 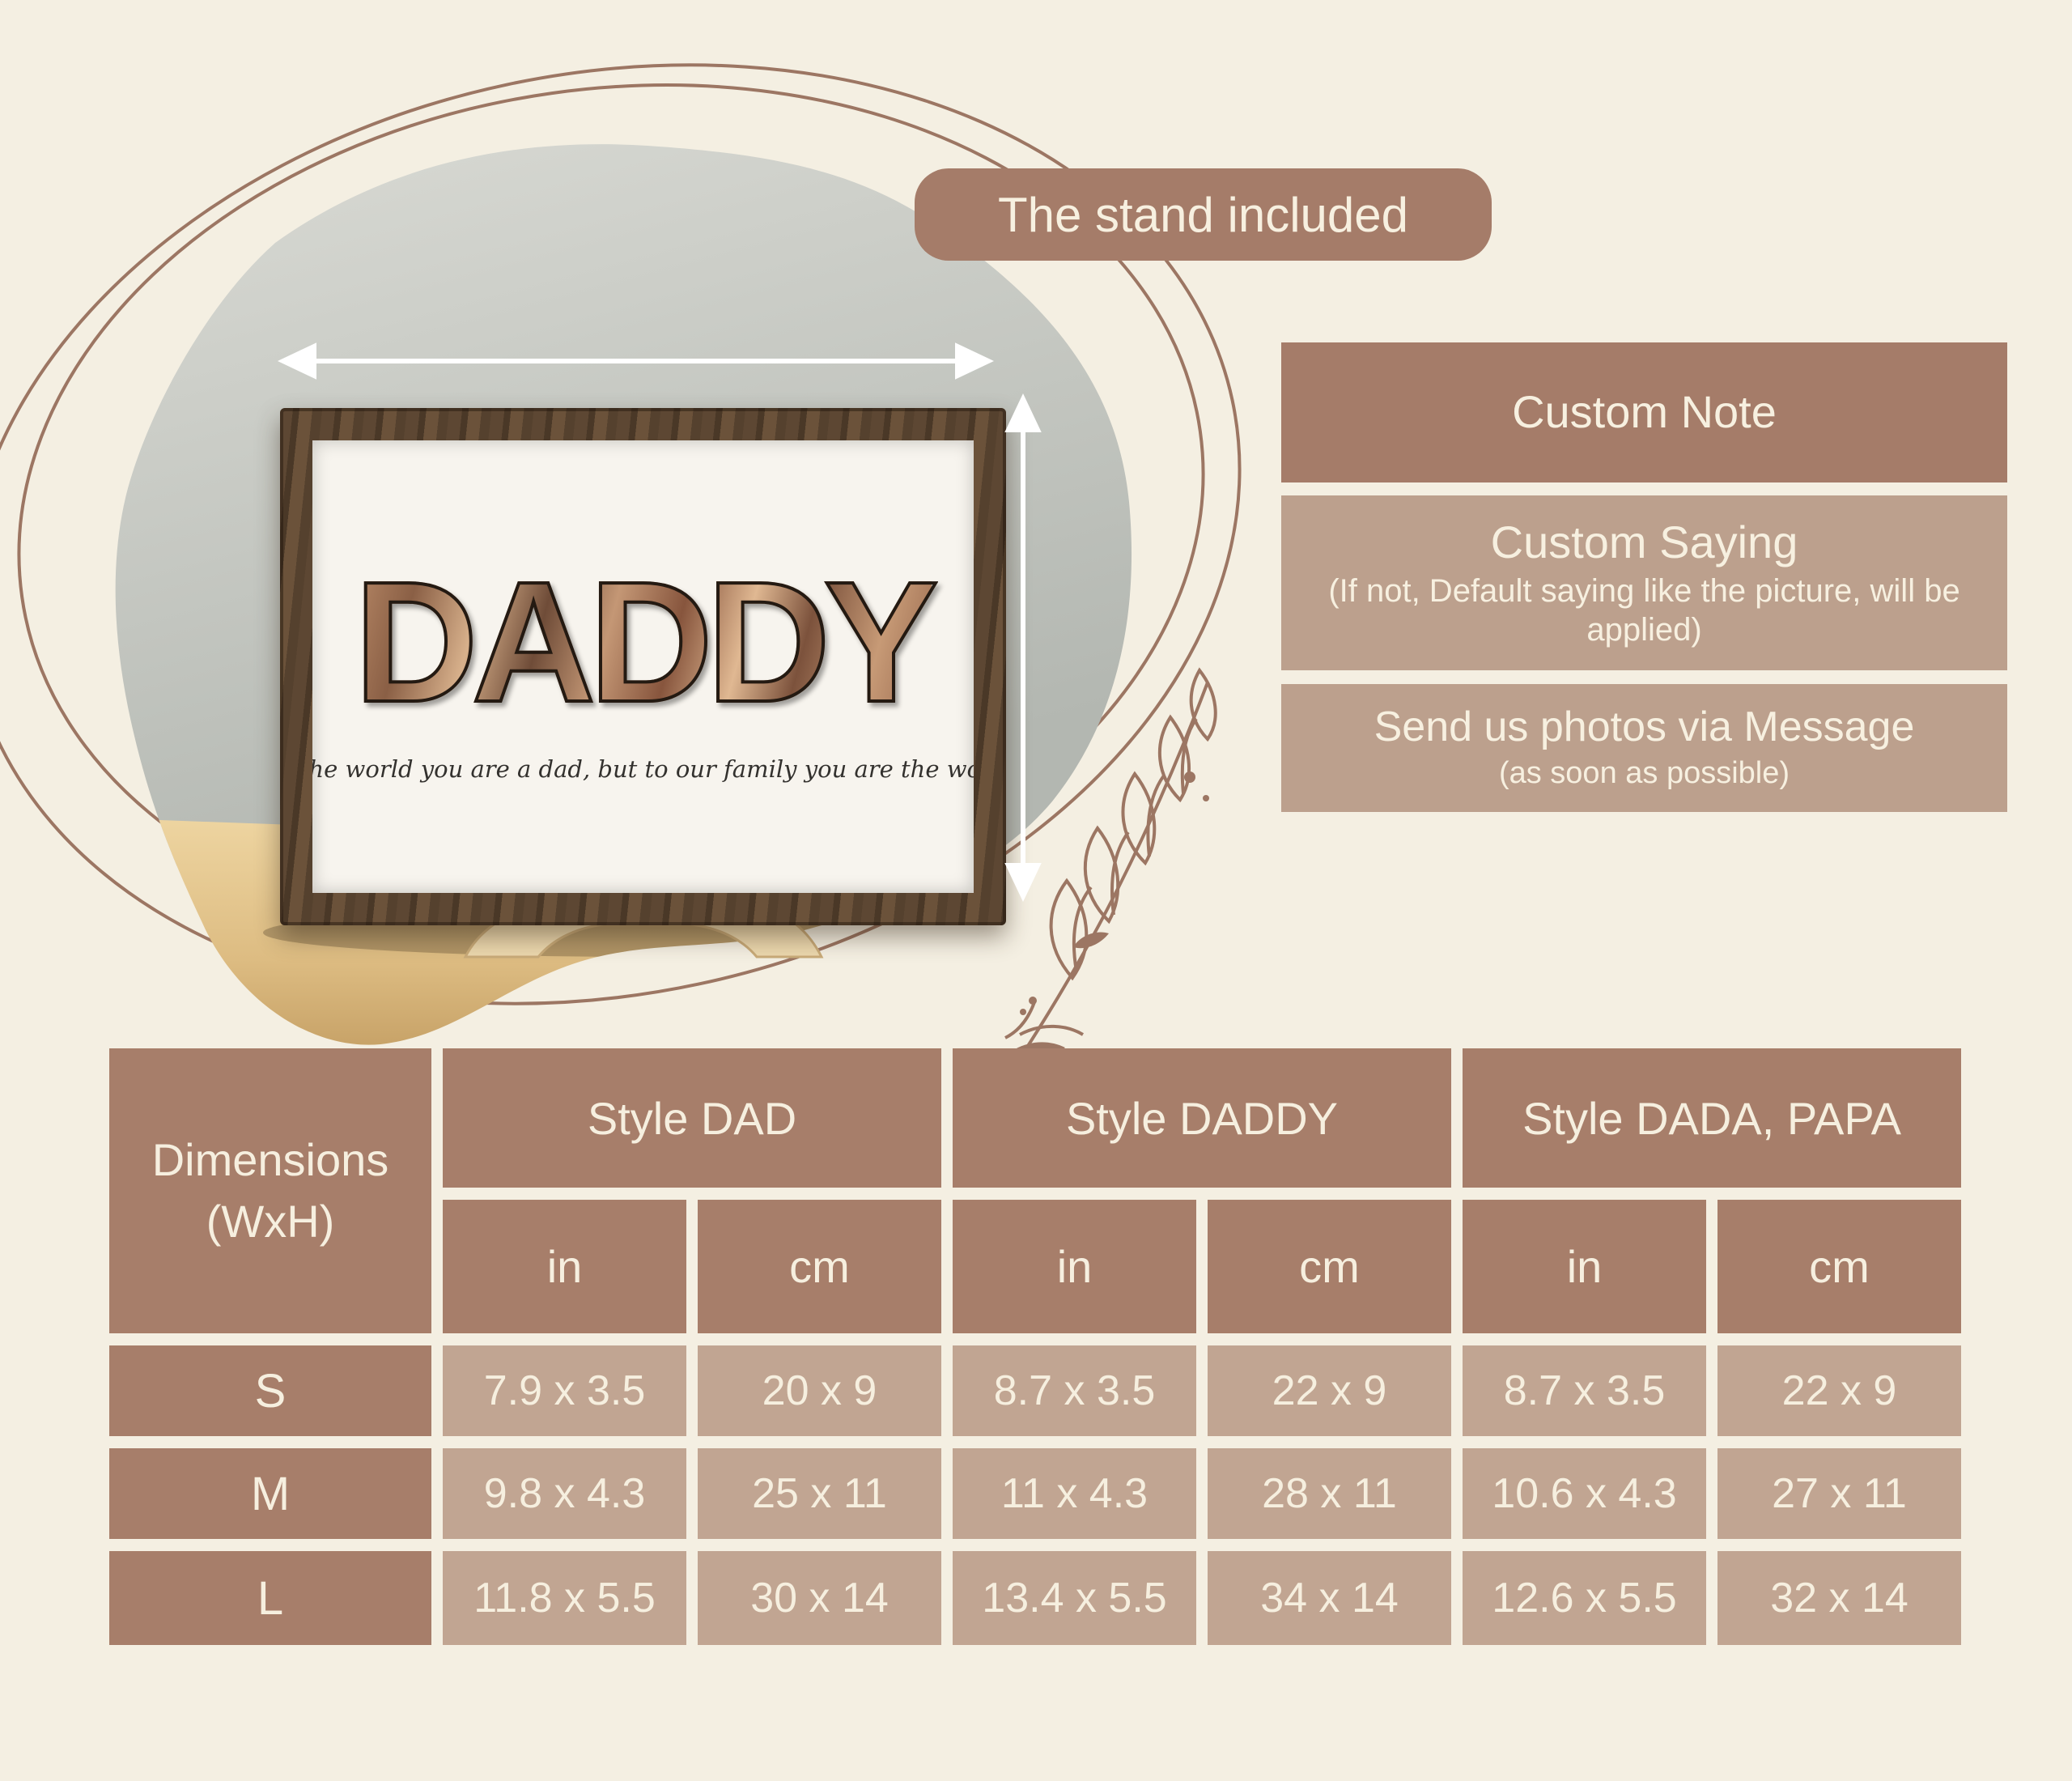 What do you see at coordinates (1074, 1598) in the screenshot?
I see `size-value: 13.4 x 5.5` at bounding box center [1074, 1598].